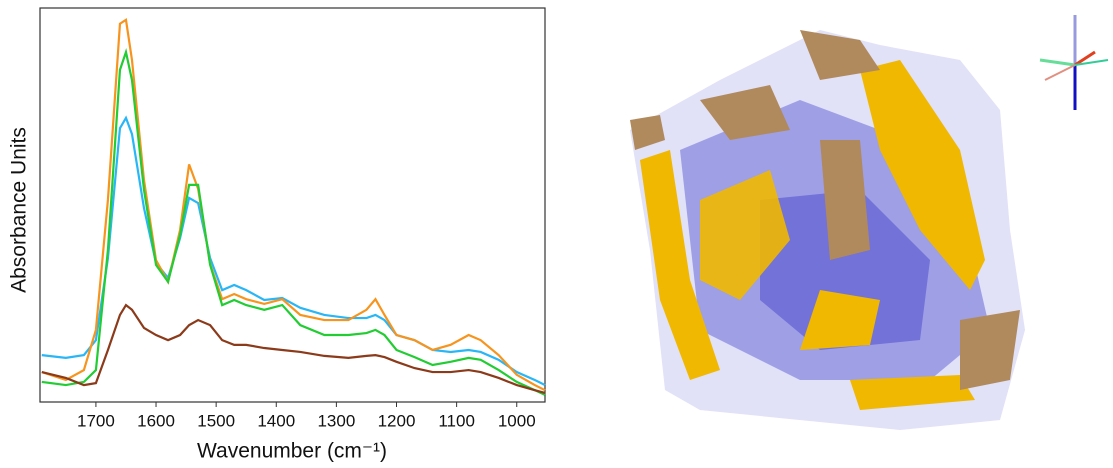 Image resolution: width=1113 pixels, height=468 pixels. What do you see at coordinates (456, 420) in the screenshot?
I see `x-tick-label: 1100` at bounding box center [456, 420].